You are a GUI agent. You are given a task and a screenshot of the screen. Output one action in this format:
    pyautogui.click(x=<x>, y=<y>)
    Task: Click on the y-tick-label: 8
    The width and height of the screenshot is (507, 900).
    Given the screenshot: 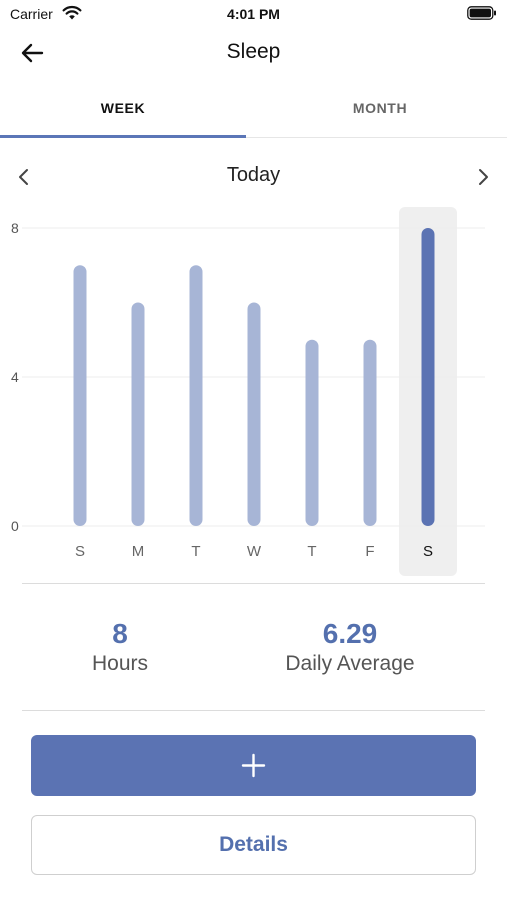 What is the action you would take?
    pyautogui.click(x=15, y=228)
    